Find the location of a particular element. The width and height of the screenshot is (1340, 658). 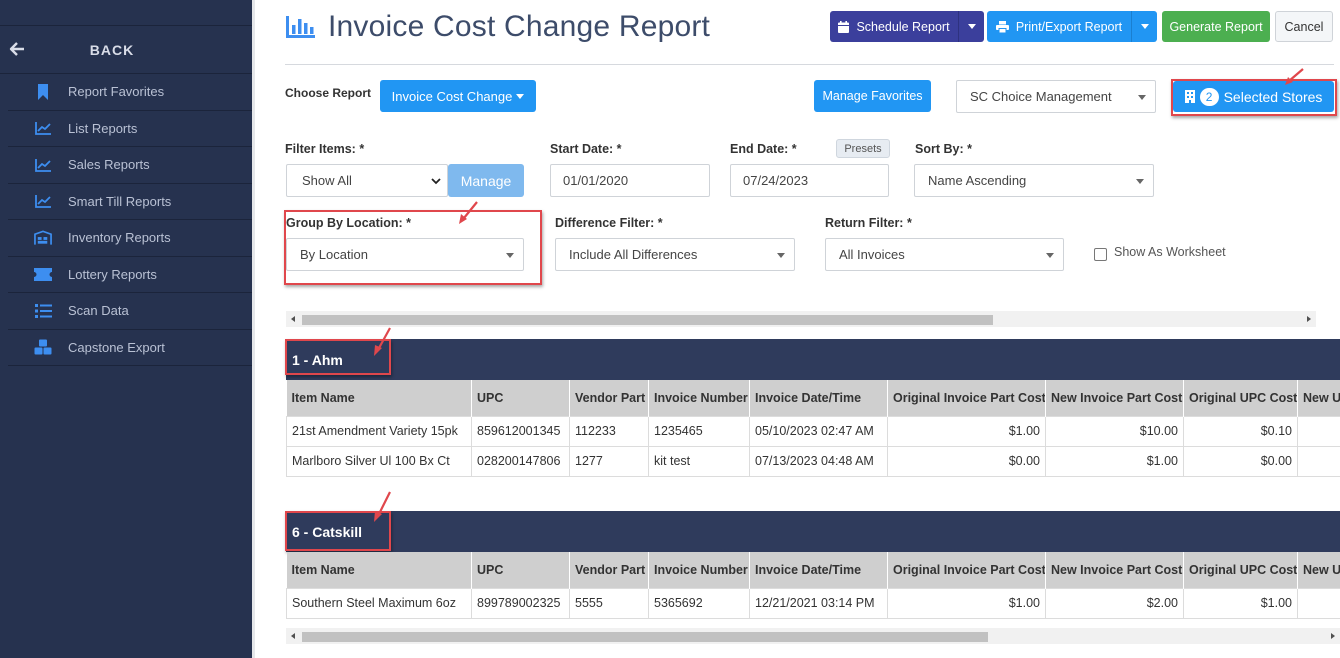

sidebar-item-report-favorites: Report Favorites is located at coordinates (130, 92).